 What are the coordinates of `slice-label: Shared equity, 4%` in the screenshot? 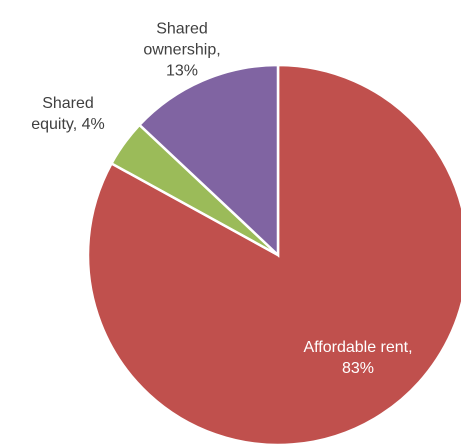 It's located at (68, 114).